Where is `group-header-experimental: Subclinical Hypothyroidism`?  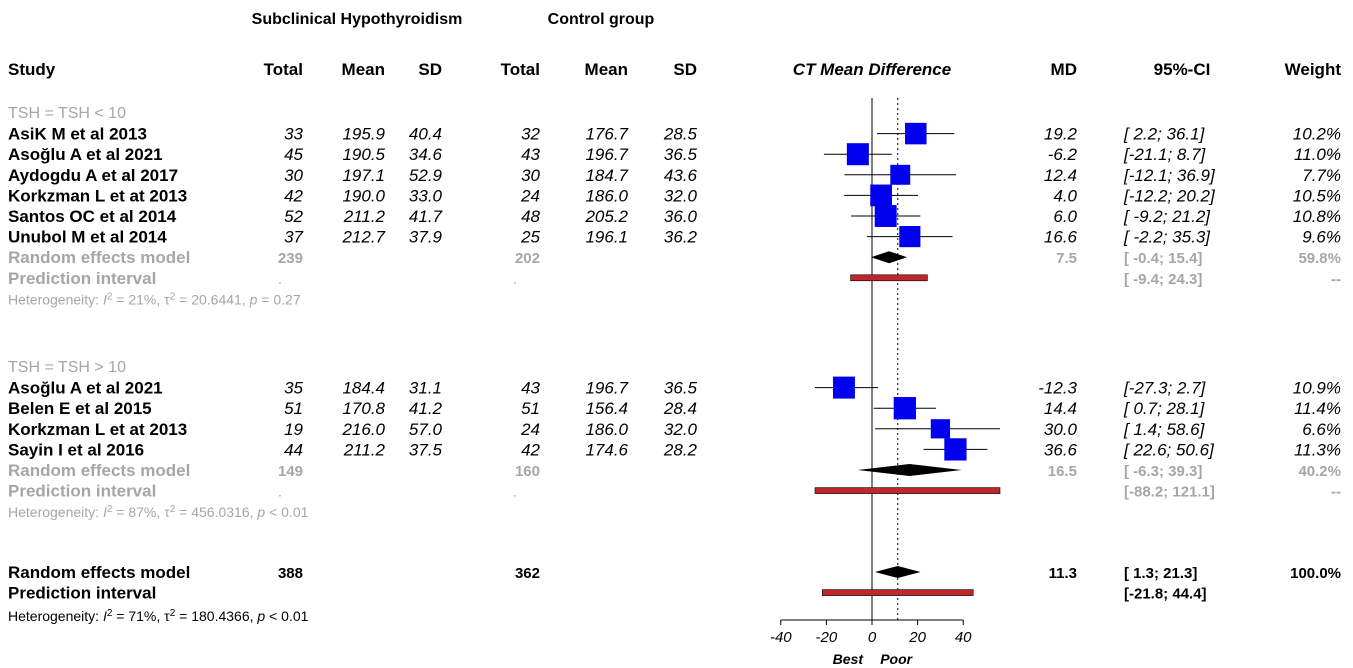
group-header-experimental: Subclinical Hypothyroidism is located at coordinates (357, 19).